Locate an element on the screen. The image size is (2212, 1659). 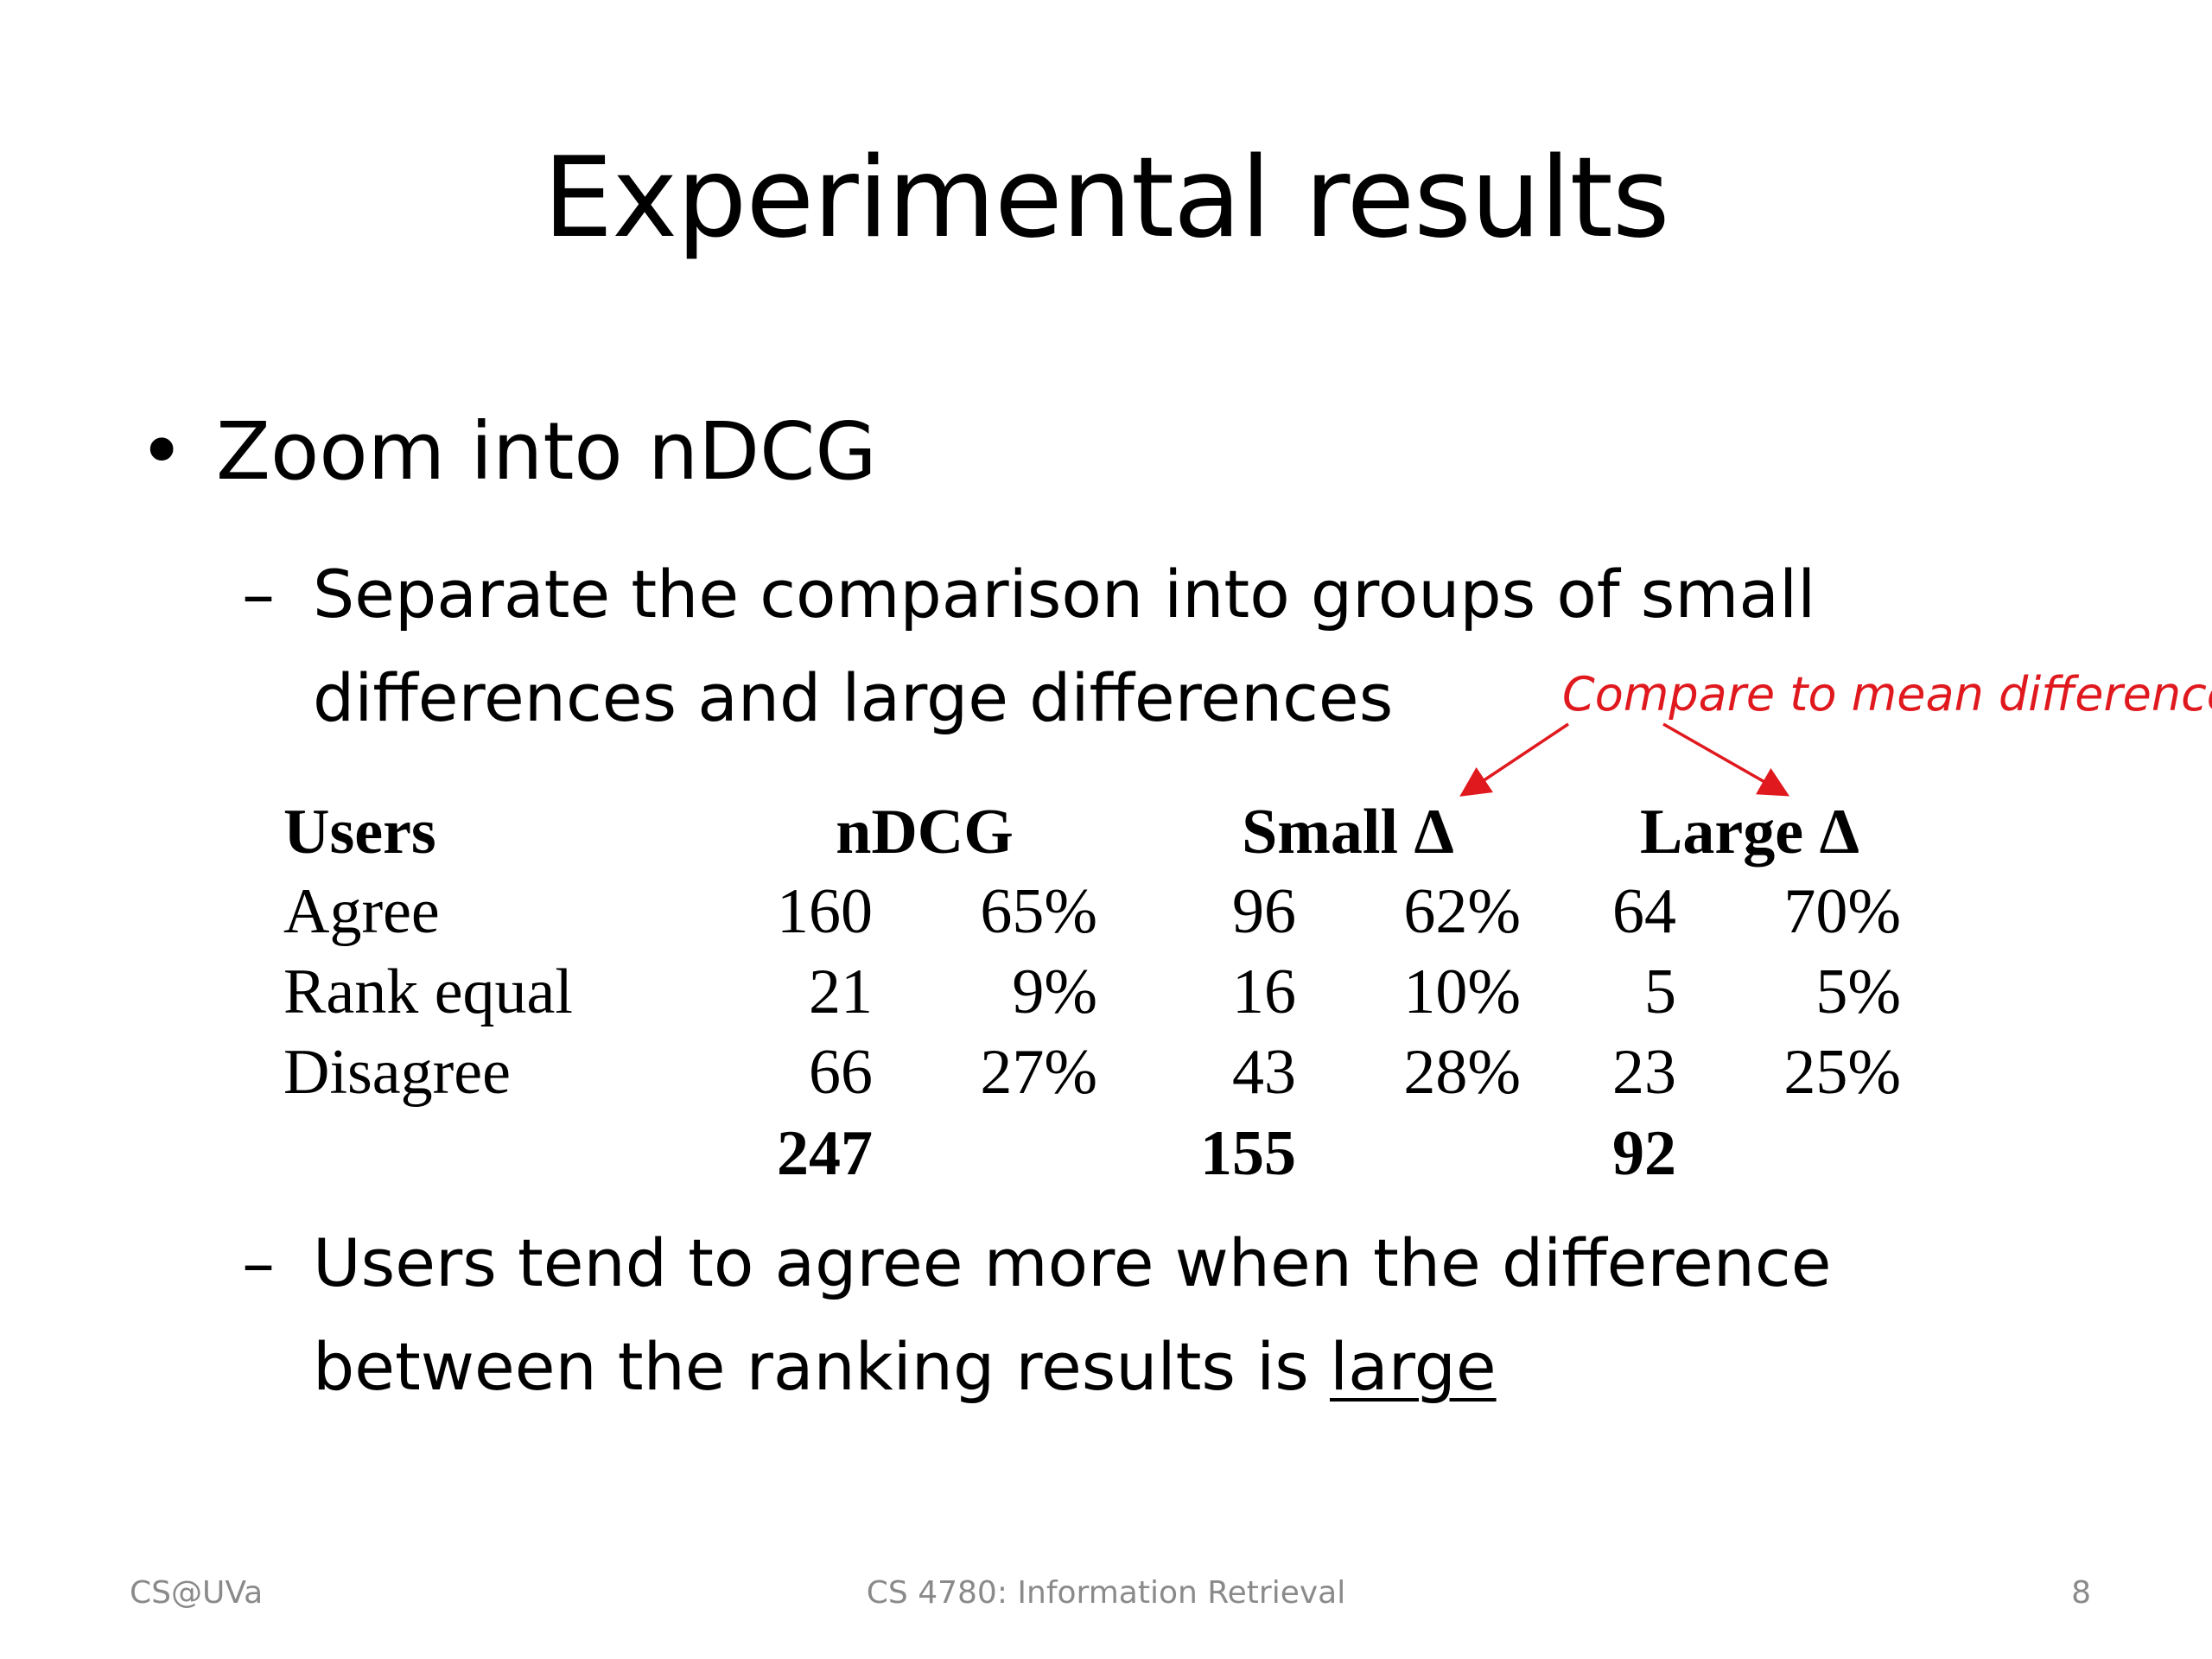
cell-ndcg-percent: 9% is located at coordinates (1054, 992).